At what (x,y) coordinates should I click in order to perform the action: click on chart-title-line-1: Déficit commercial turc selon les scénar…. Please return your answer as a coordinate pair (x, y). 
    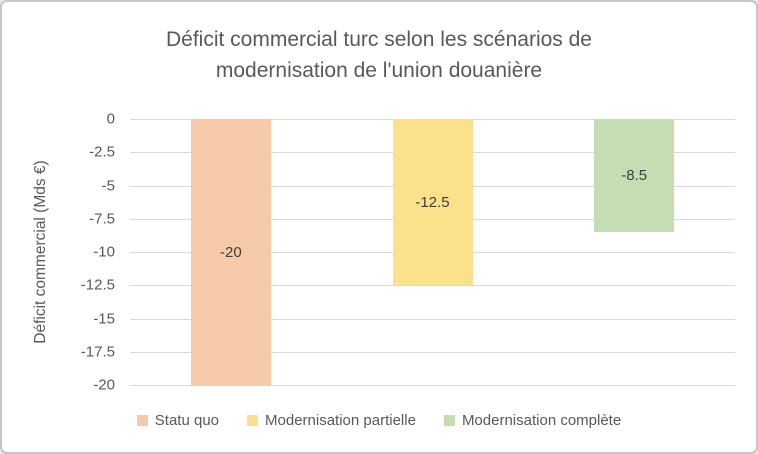
    Looking at the image, I should click on (379, 39).